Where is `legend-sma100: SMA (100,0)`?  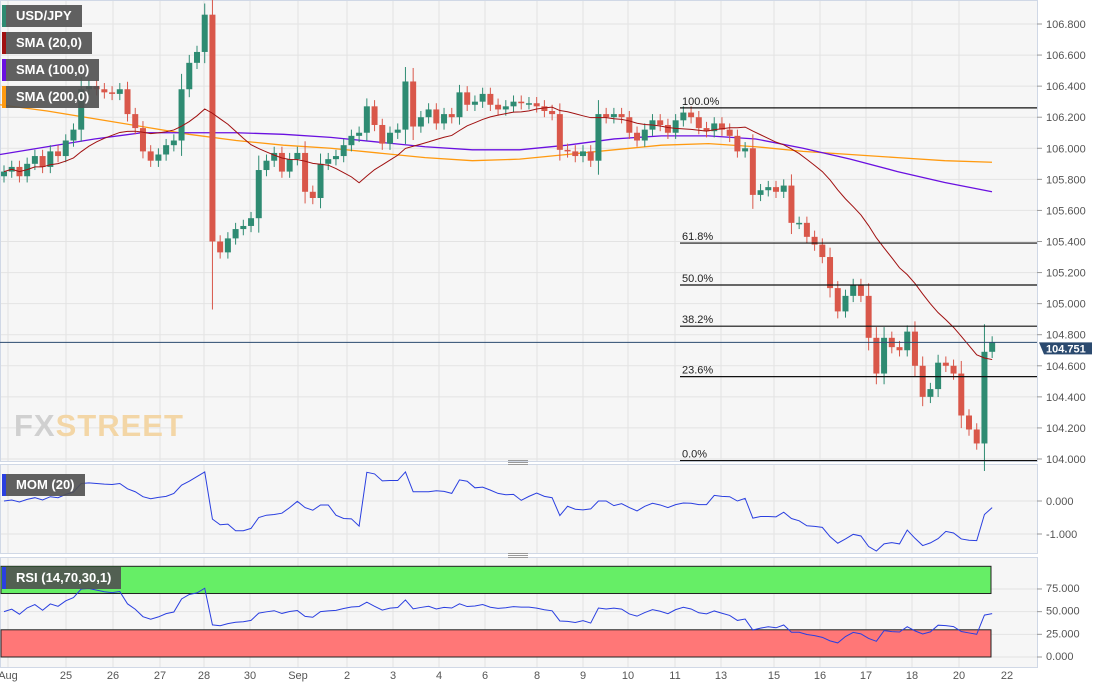 legend-sma100: SMA (100,0) is located at coordinates (51, 70).